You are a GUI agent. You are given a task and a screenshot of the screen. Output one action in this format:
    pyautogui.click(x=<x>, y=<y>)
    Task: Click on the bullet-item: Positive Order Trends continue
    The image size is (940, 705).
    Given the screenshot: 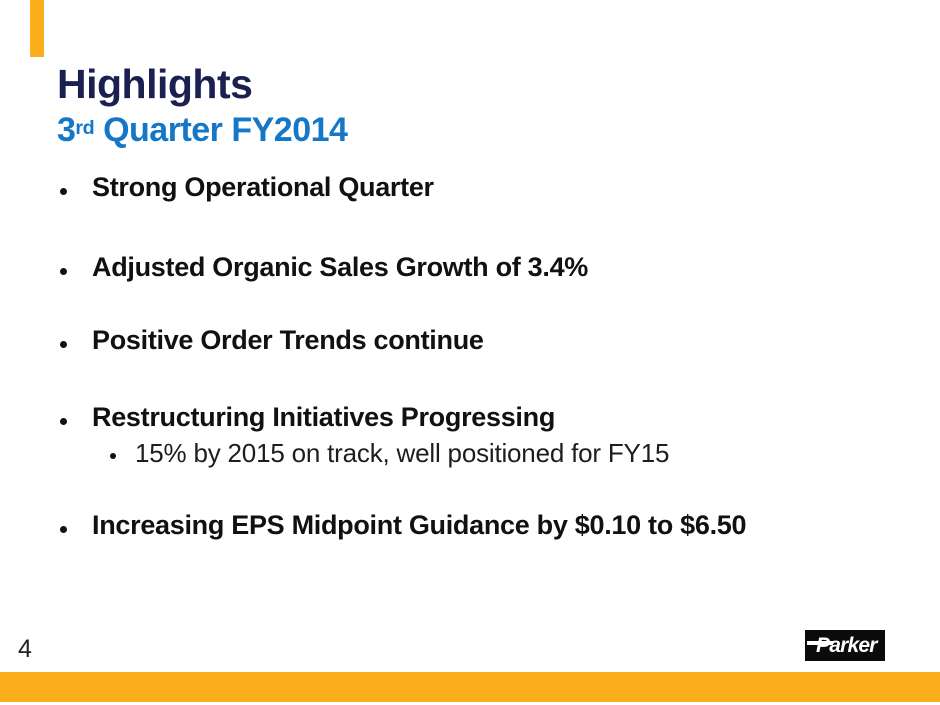 What is the action you would take?
    pyautogui.click(x=270, y=340)
    